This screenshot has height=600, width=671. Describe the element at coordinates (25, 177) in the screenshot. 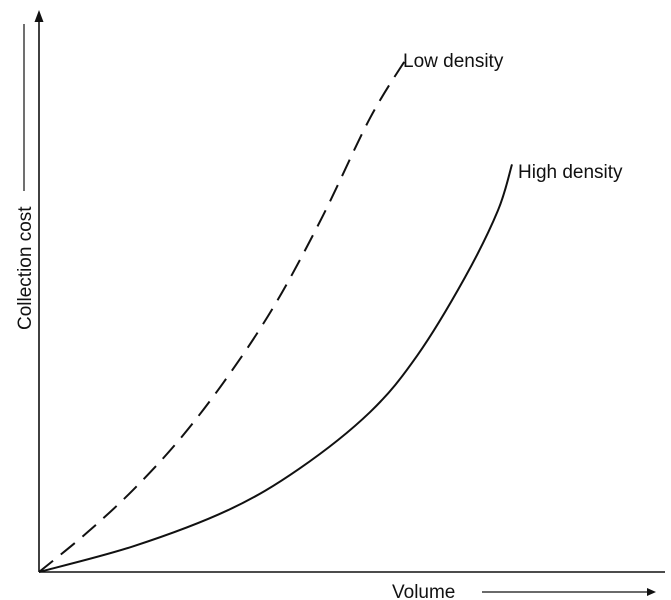

I see `y-axis-label-group: Collection cost` at that location.